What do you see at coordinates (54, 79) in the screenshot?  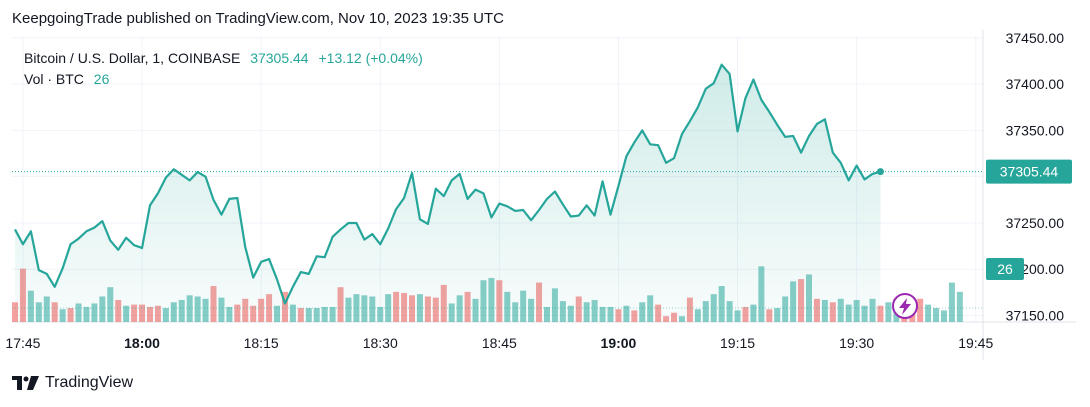 I see `legend-volume-label: Vol · BTC` at bounding box center [54, 79].